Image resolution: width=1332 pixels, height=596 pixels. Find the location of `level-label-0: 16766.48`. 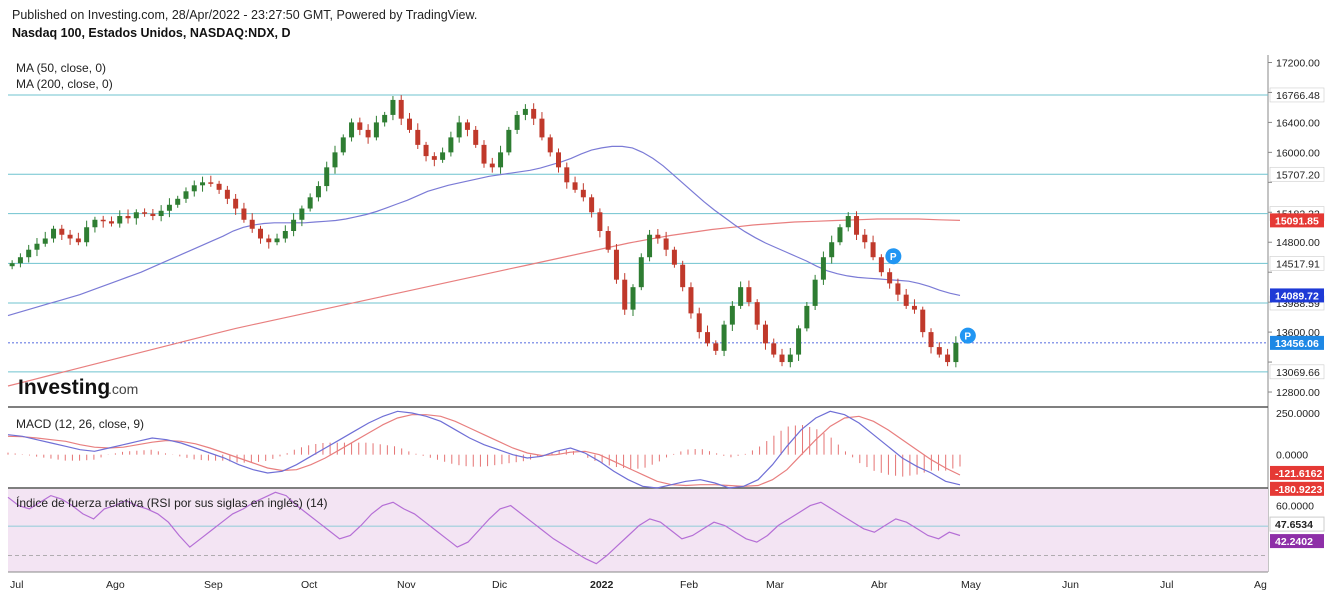

level-label-0: 16766.48 is located at coordinates (1298, 96).